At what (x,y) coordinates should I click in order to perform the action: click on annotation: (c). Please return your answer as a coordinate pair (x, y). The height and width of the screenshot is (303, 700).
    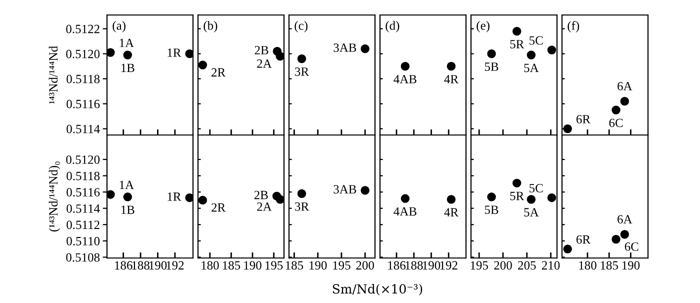
    Looking at the image, I should click on (301, 26).